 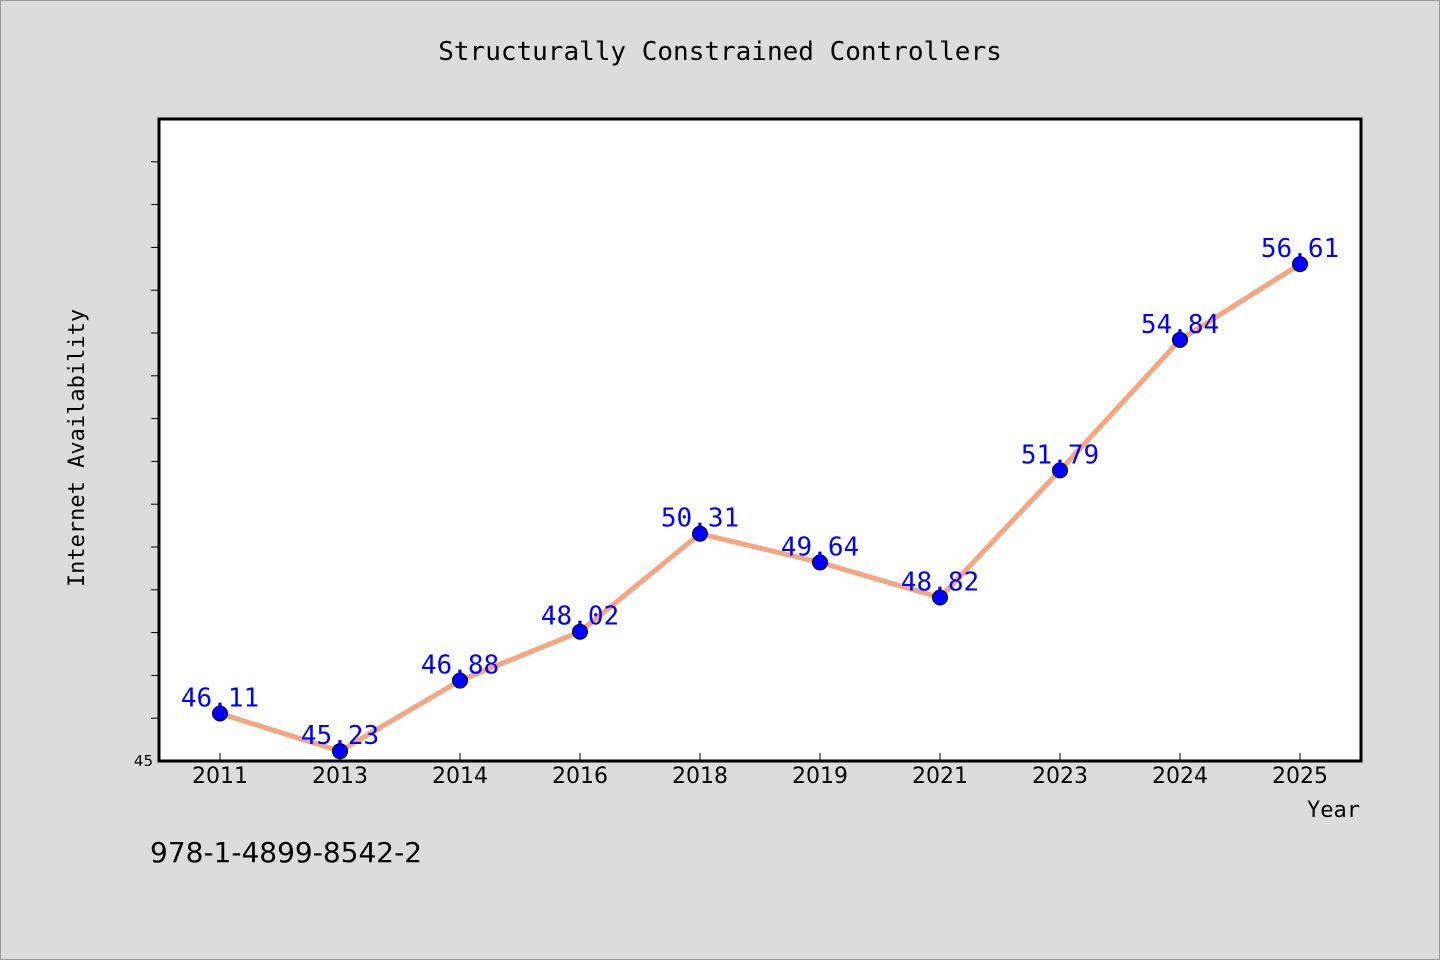 What do you see at coordinates (940, 583) in the screenshot?
I see `data-label: 48.82` at bounding box center [940, 583].